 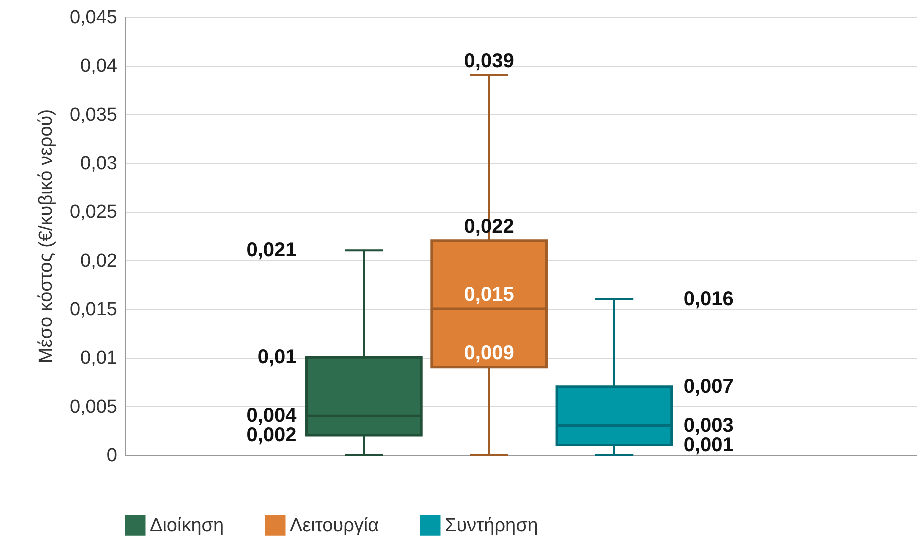 I want to click on y-tick-label: 0,035, so click(x=94, y=115).